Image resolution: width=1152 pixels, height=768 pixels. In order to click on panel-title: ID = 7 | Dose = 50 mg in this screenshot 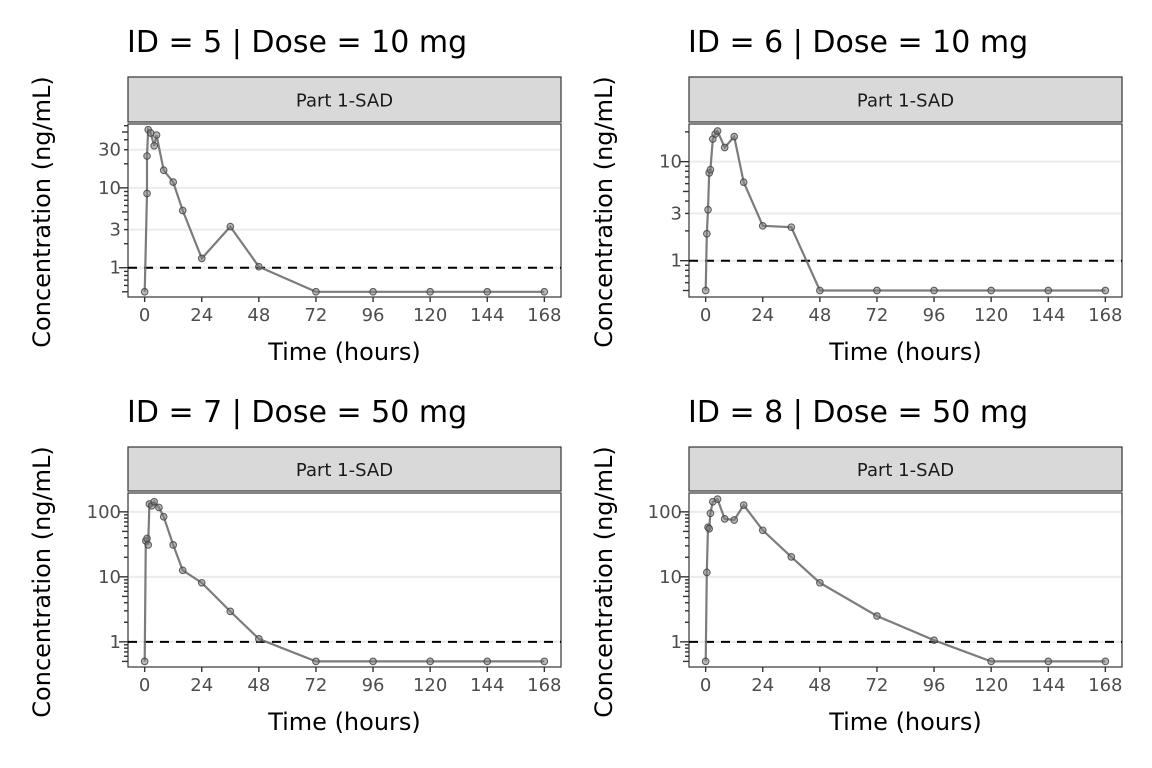, I will do `click(297, 412)`.